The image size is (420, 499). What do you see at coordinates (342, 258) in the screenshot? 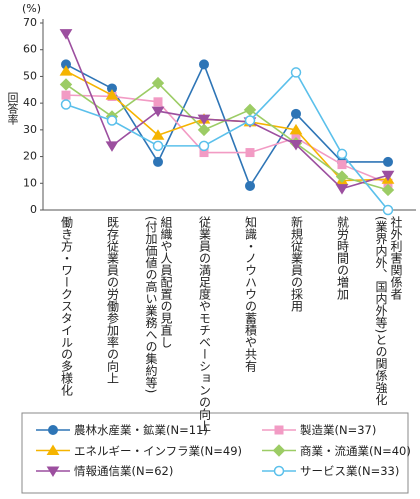
I see `x-tick-label: 就労時間の増加` at bounding box center [342, 258].